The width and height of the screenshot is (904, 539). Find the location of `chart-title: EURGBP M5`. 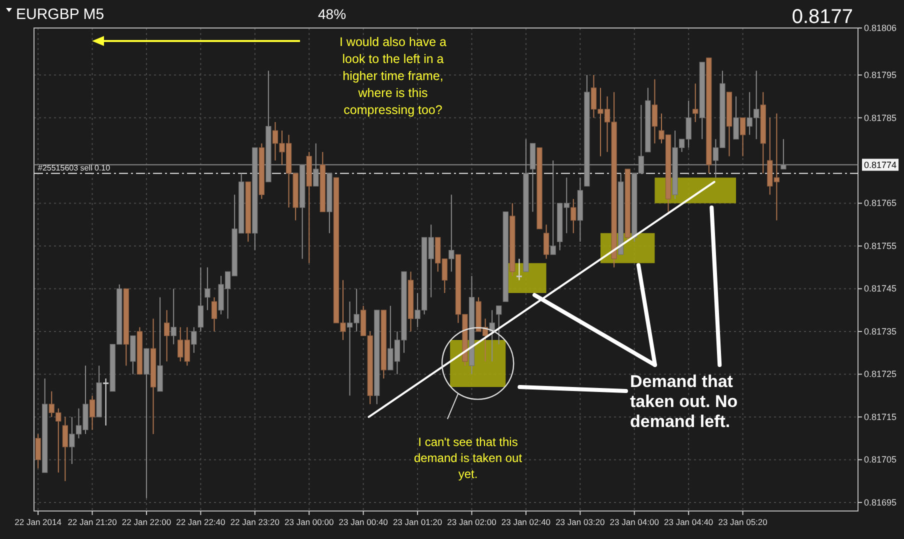

chart-title: EURGBP M5 is located at coordinates (60, 14).